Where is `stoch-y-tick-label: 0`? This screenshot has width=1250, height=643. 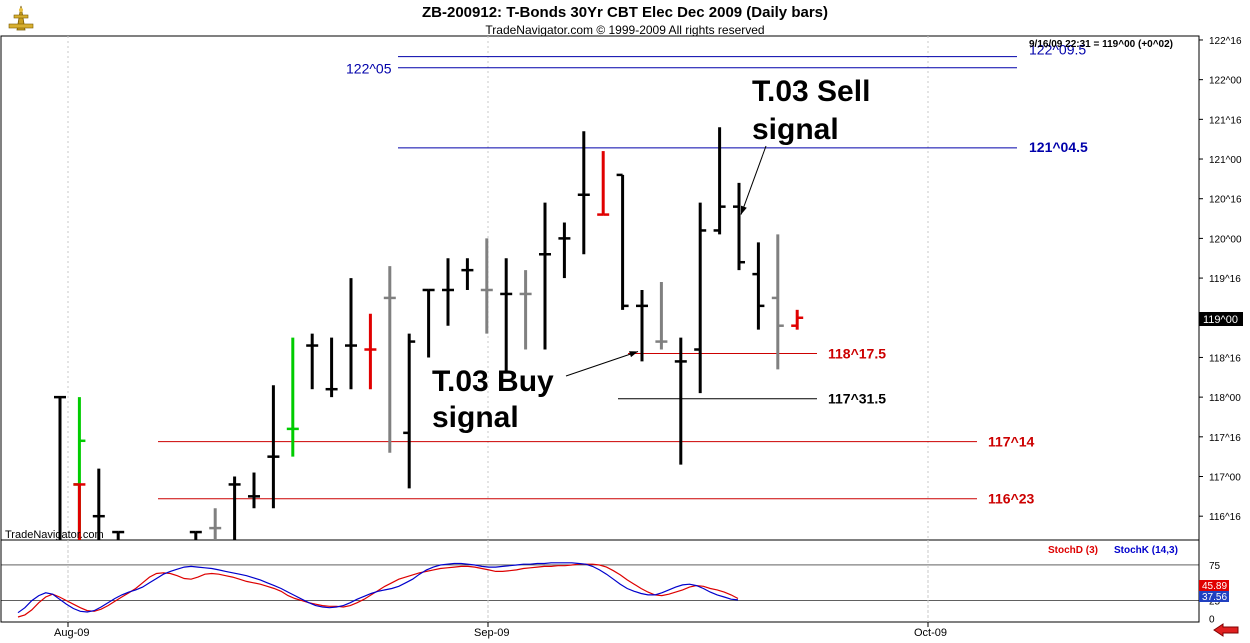
stoch-y-tick-label: 0 is located at coordinates (1212, 619).